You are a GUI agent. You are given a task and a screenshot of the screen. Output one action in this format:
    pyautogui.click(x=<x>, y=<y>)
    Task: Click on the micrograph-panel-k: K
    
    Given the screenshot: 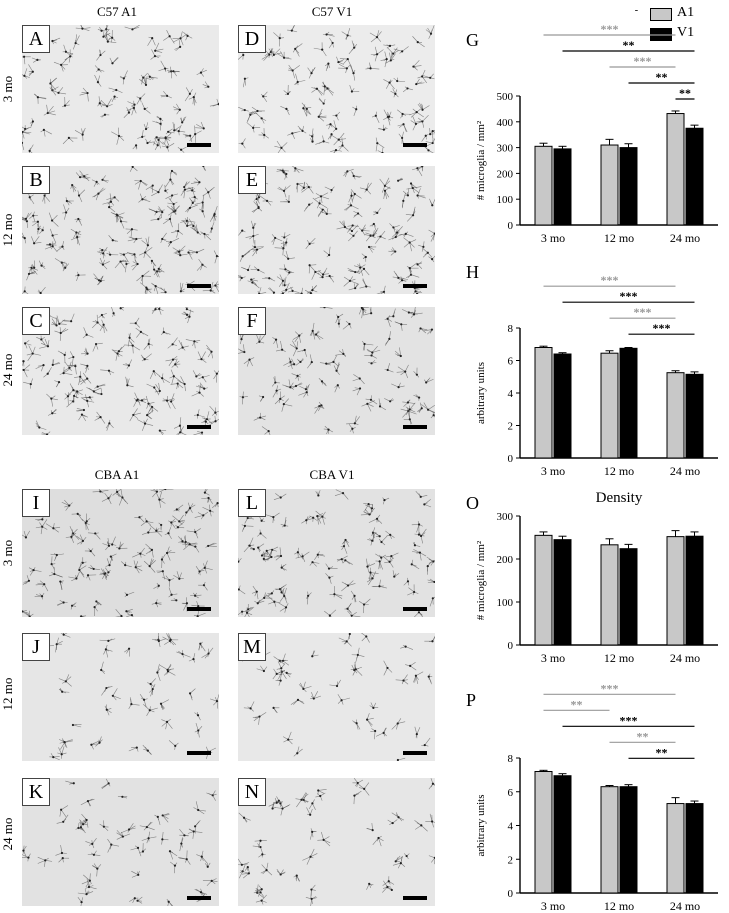 What is the action you would take?
    pyautogui.click(x=120, y=842)
    